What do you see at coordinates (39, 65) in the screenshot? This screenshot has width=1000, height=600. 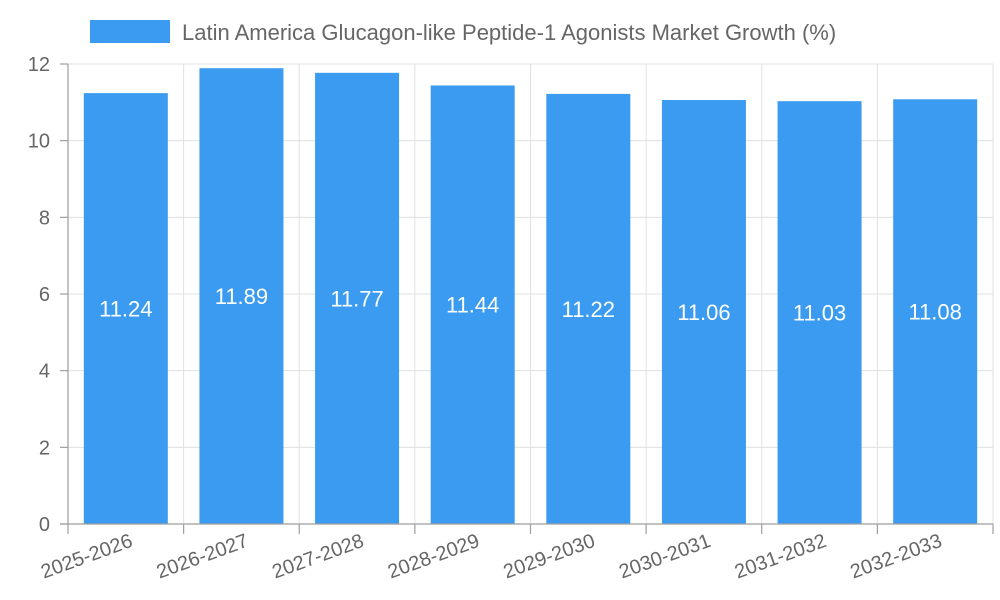 I see `y-tick-label: 12` at bounding box center [39, 65].